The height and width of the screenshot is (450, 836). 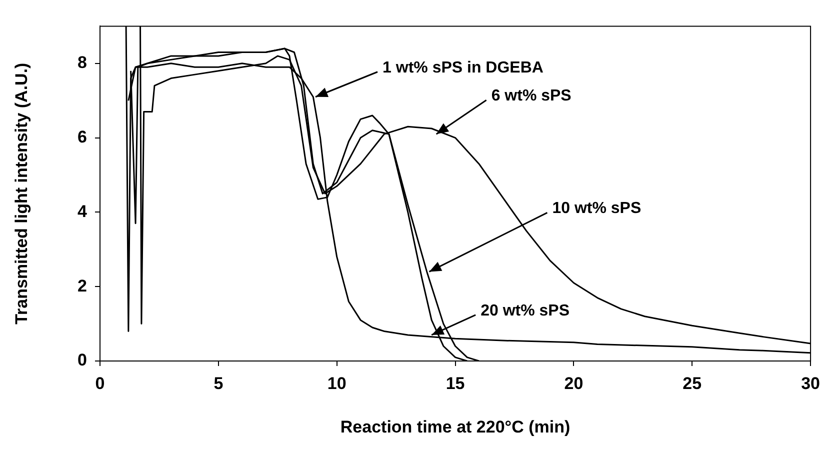 I want to click on x-tick-label: 5, so click(x=219, y=383).